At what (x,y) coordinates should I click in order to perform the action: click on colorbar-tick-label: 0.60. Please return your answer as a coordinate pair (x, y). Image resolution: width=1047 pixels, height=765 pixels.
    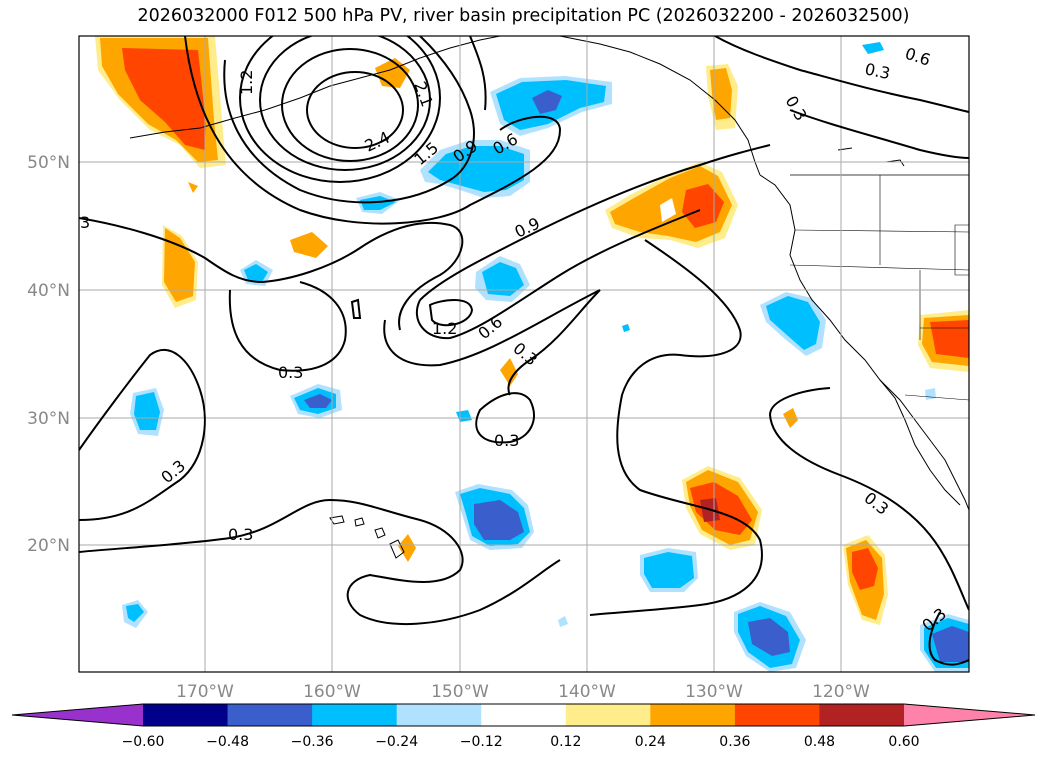
    Looking at the image, I should click on (903, 742).